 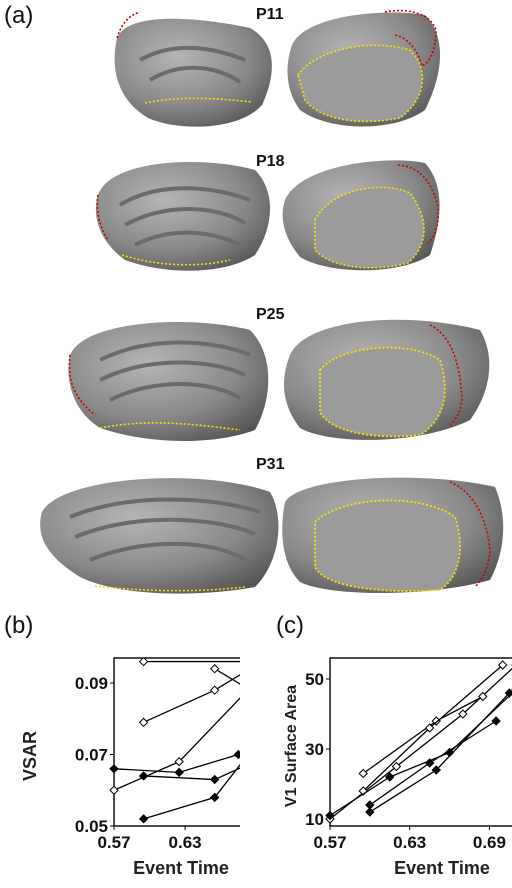 What do you see at coordinates (270, 464) in the screenshot?
I see `brain-row-label: P31` at bounding box center [270, 464].